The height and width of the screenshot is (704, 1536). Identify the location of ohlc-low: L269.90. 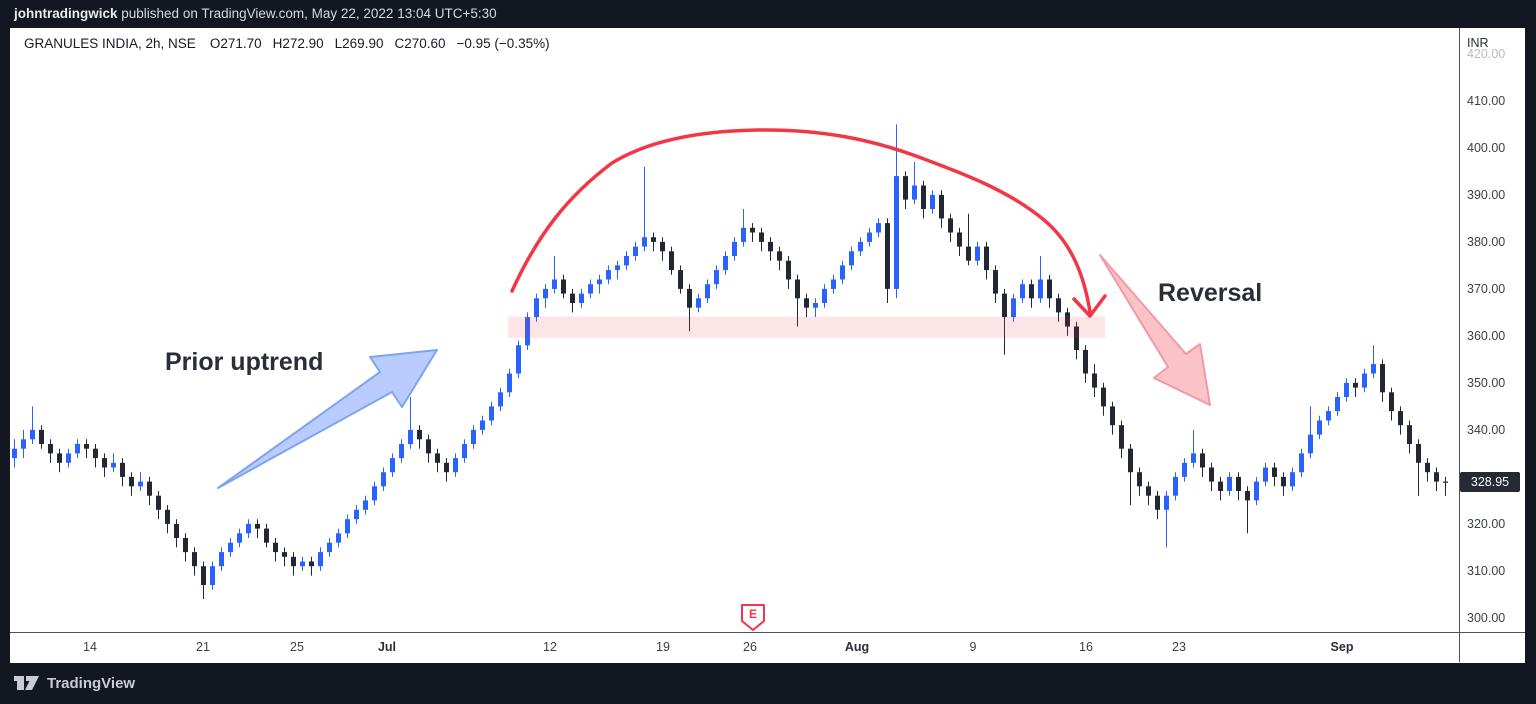
(359, 43).